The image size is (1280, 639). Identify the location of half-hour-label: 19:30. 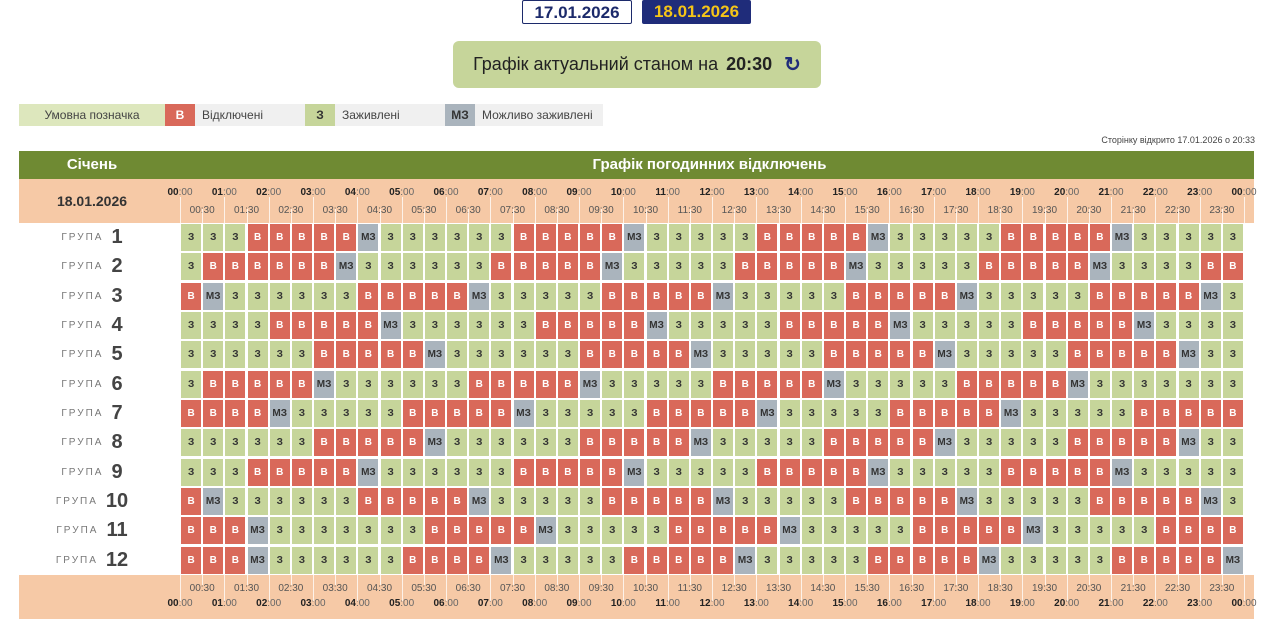
(1044, 588).